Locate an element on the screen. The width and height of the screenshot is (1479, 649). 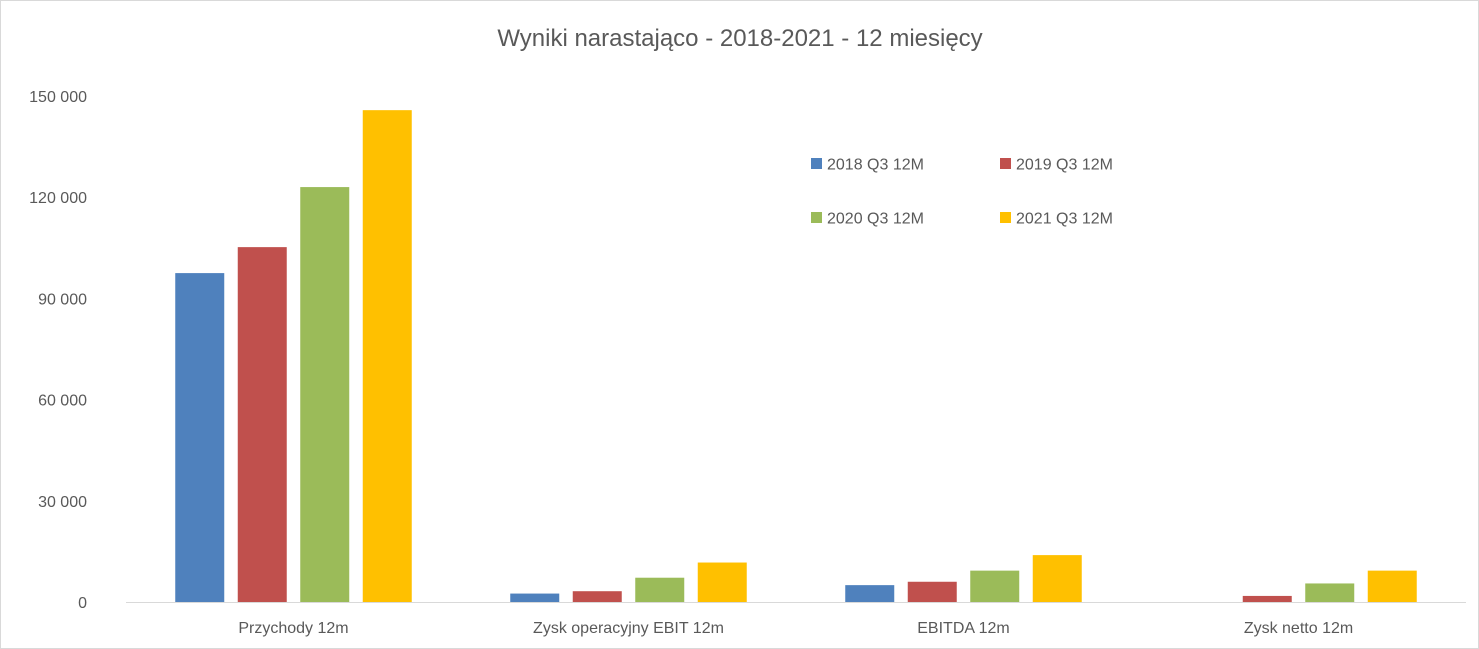
legend-item: 2019 Q3 12M is located at coordinates (1056, 165).